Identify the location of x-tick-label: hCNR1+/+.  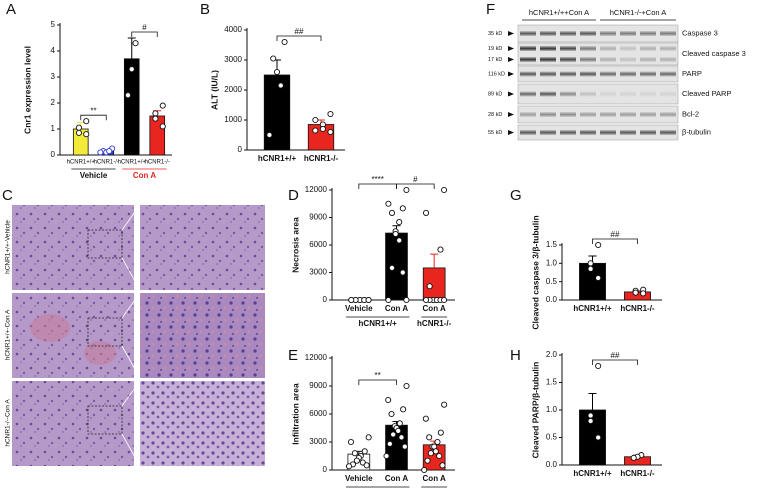
(132, 163).